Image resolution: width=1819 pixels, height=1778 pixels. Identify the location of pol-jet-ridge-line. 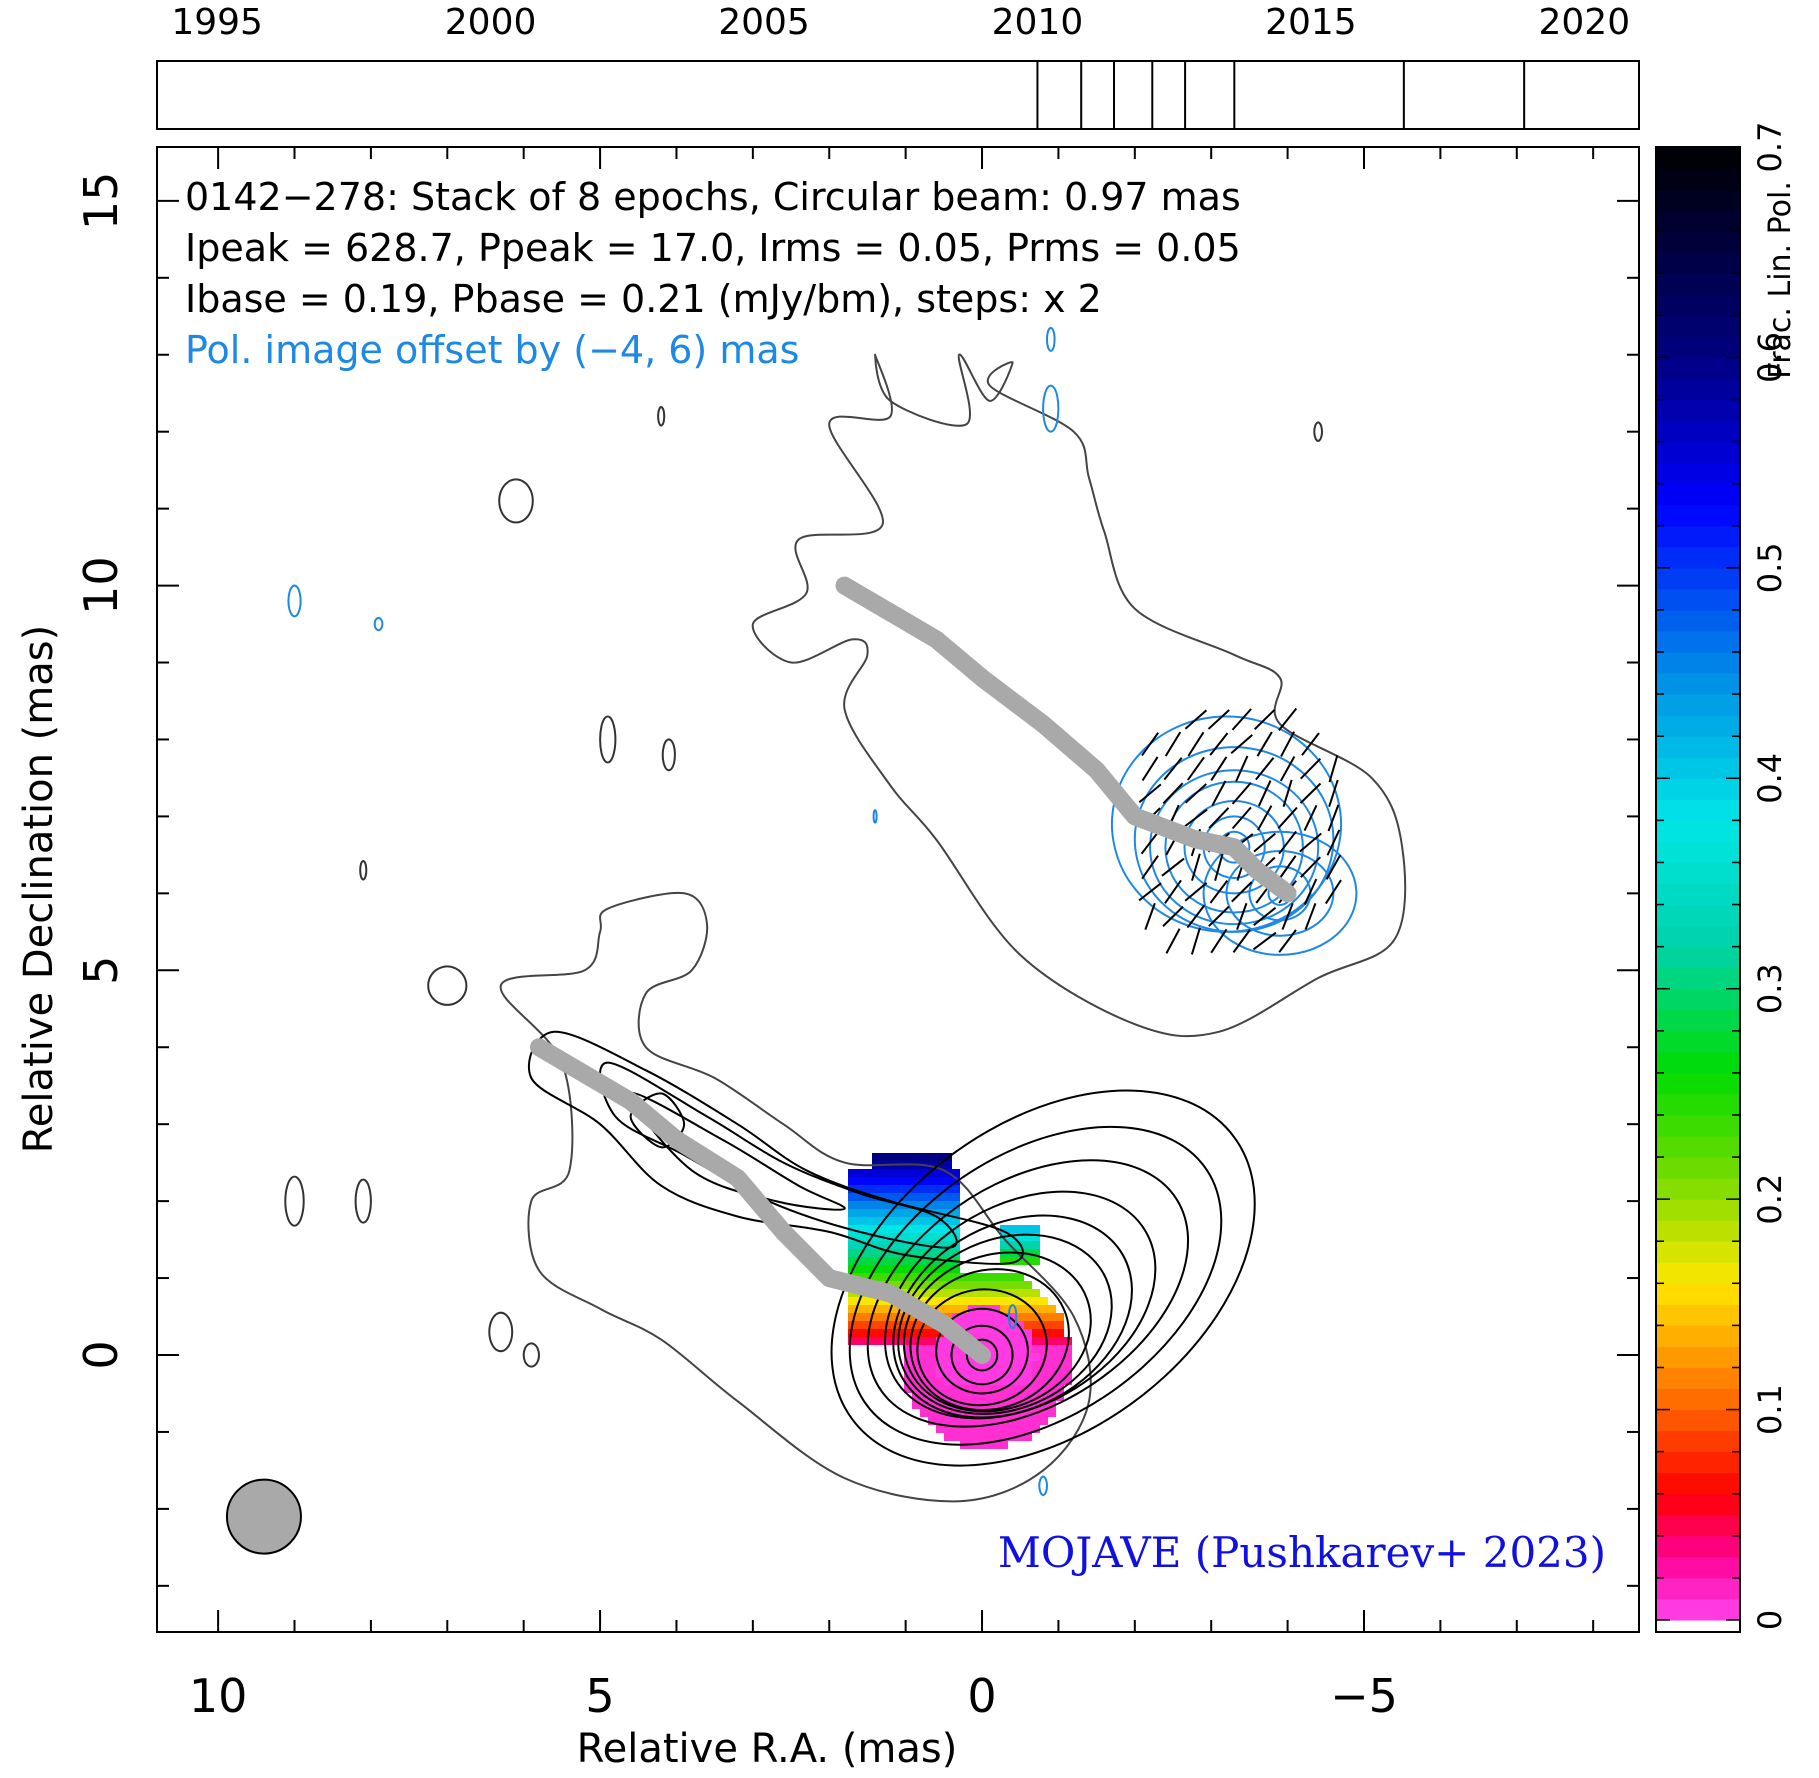
(1066, 739).